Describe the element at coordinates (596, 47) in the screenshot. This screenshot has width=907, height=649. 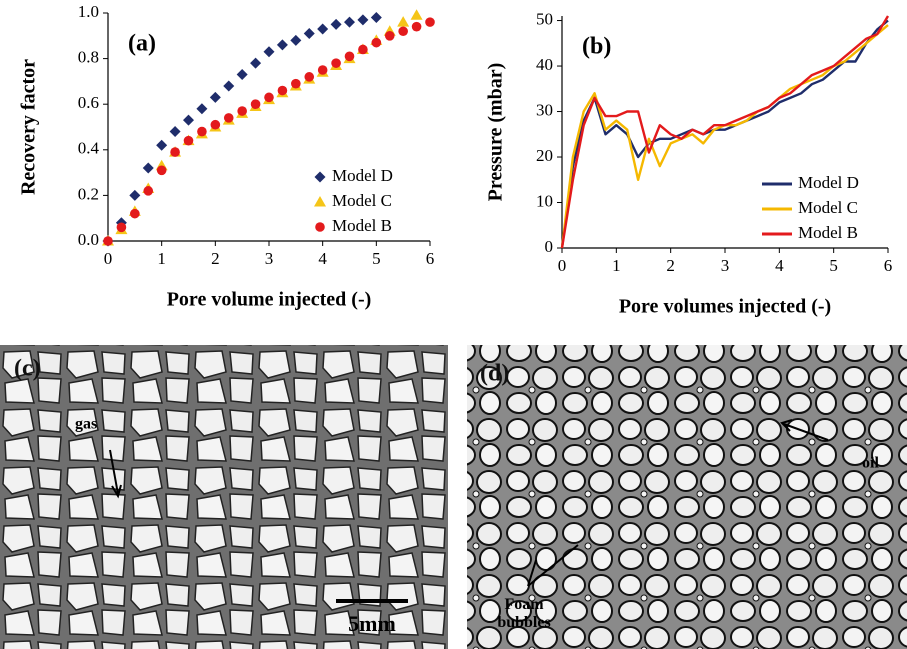
I see `panel-label: (b)` at that location.